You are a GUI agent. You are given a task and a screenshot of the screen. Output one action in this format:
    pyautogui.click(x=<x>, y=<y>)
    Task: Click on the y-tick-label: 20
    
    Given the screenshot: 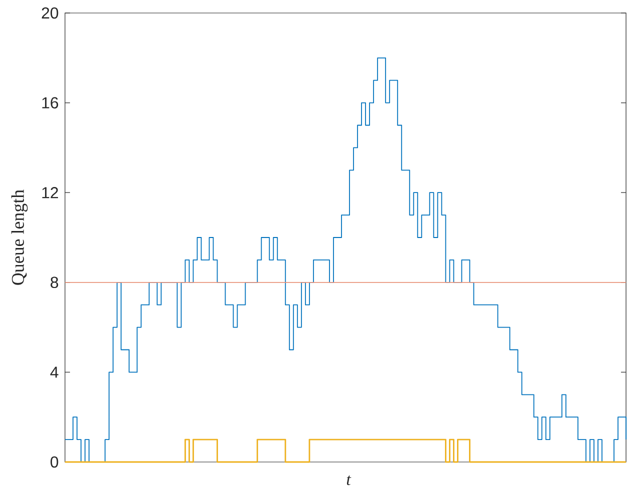 What is the action you would take?
    pyautogui.click(x=50, y=13)
    